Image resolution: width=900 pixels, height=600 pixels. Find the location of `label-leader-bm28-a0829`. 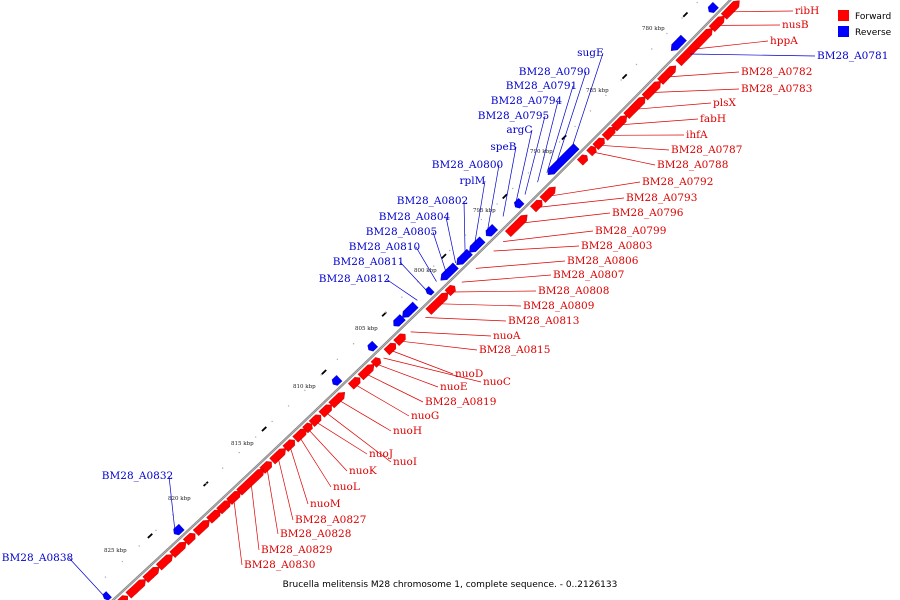

label-leader-bm28-a0829 is located at coordinates (255, 517).